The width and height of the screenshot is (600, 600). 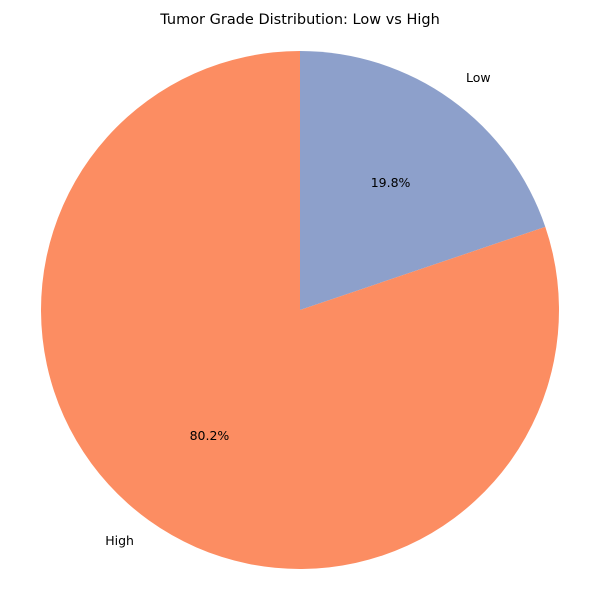 I want to click on slice-pct-label-low: 19.8%, so click(x=391, y=182).